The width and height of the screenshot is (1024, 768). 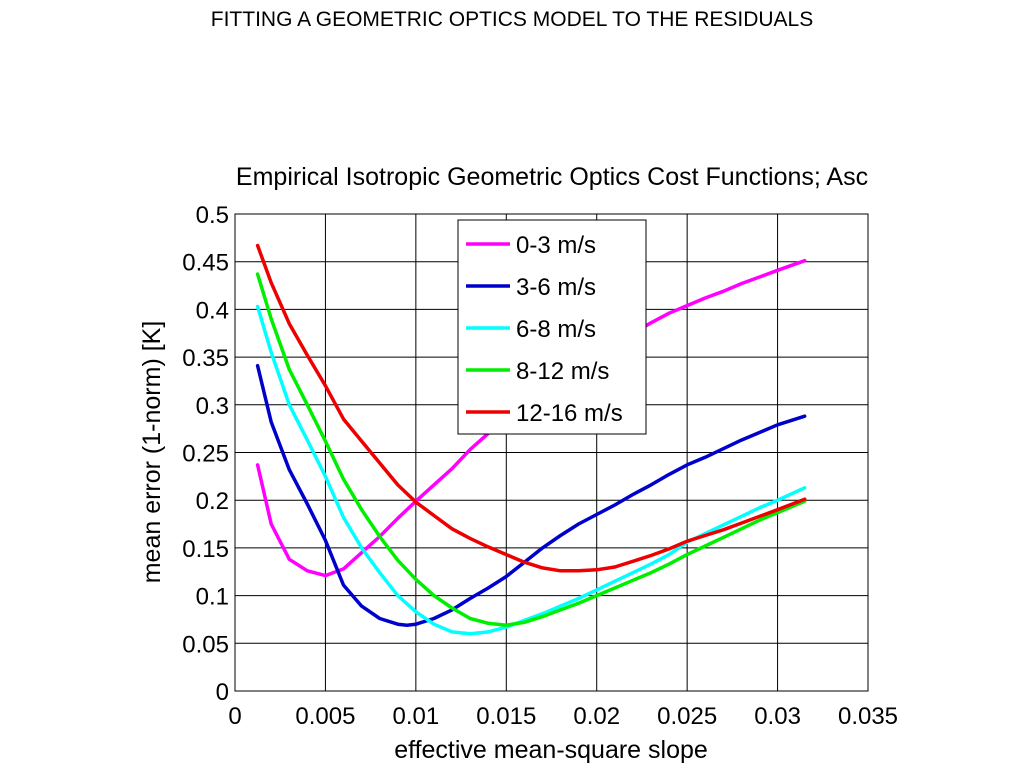 I want to click on y-tick-label: 0.3, so click(x=212, y=406).